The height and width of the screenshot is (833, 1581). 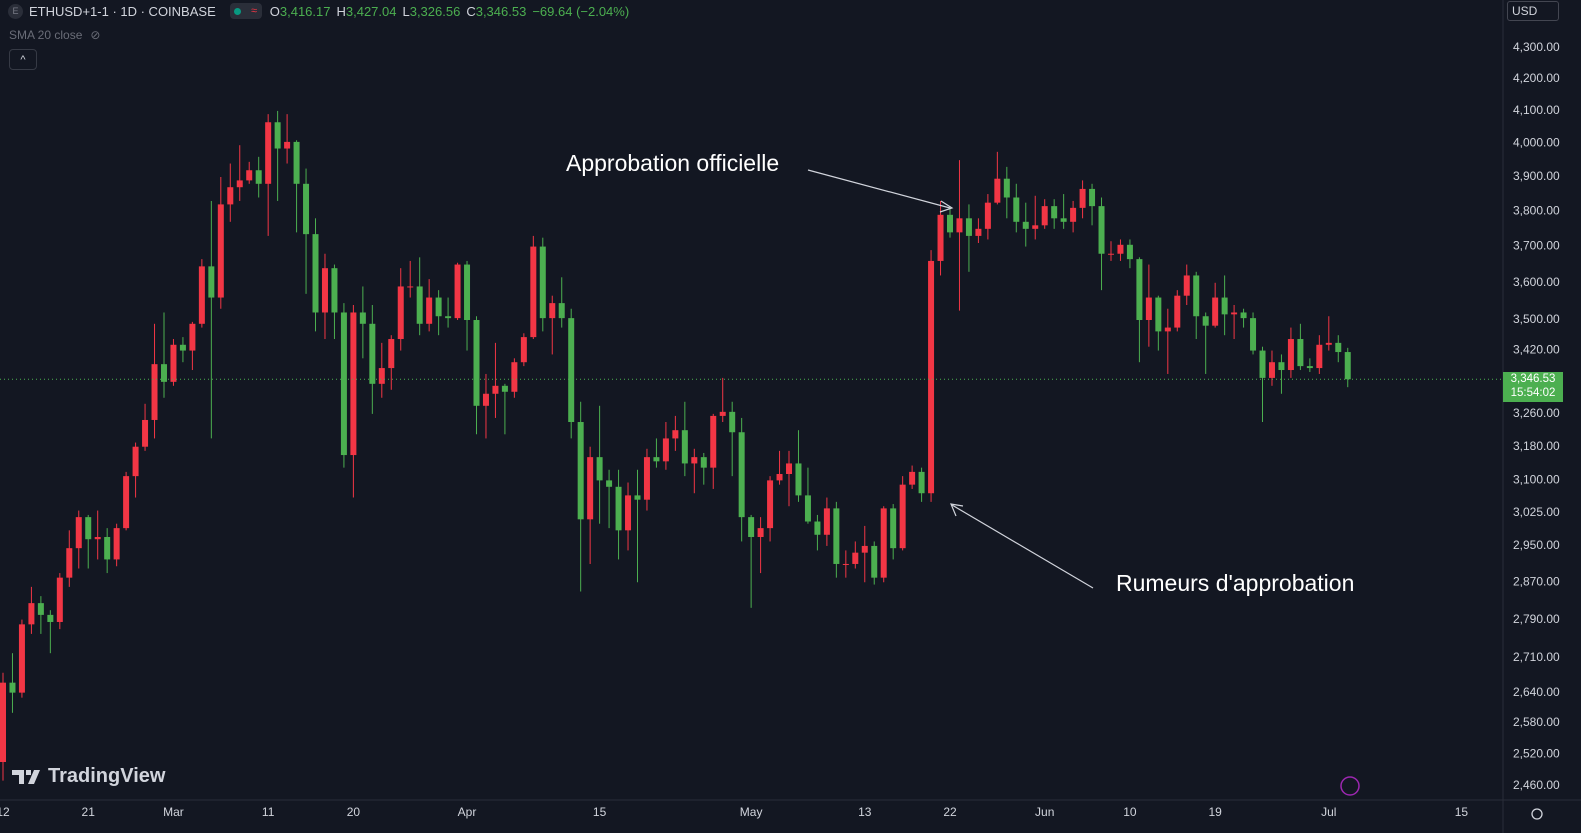 I want to click on settings-icon, so click(x=1537, y=814).